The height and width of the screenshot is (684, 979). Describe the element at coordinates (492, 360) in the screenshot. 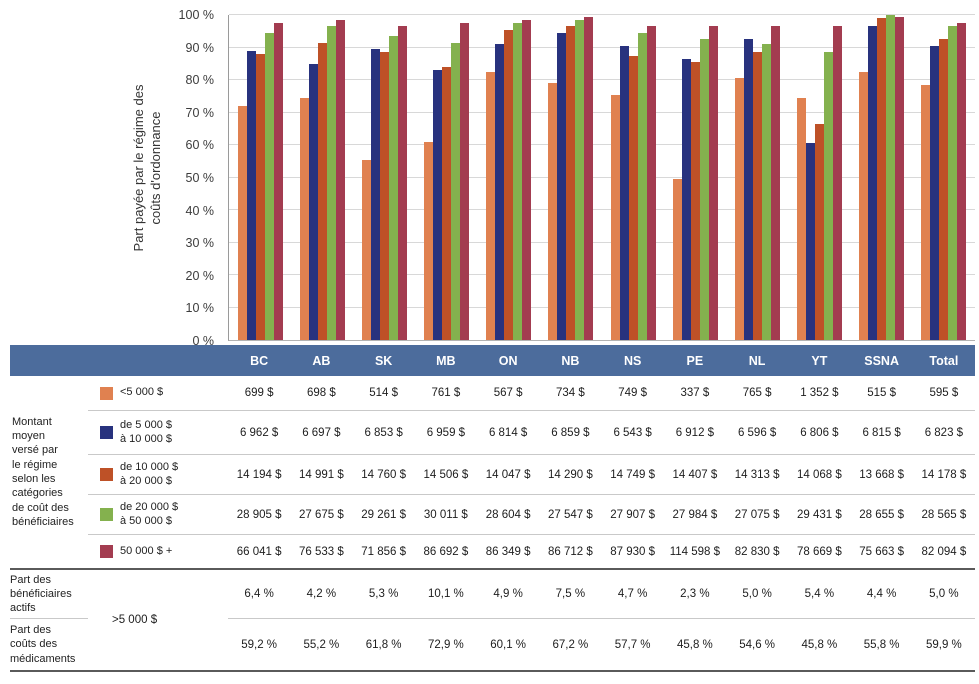

I see `column-header-band: BC AB SK MB ON NB NS PE NL YT SSNA Total` at that location.